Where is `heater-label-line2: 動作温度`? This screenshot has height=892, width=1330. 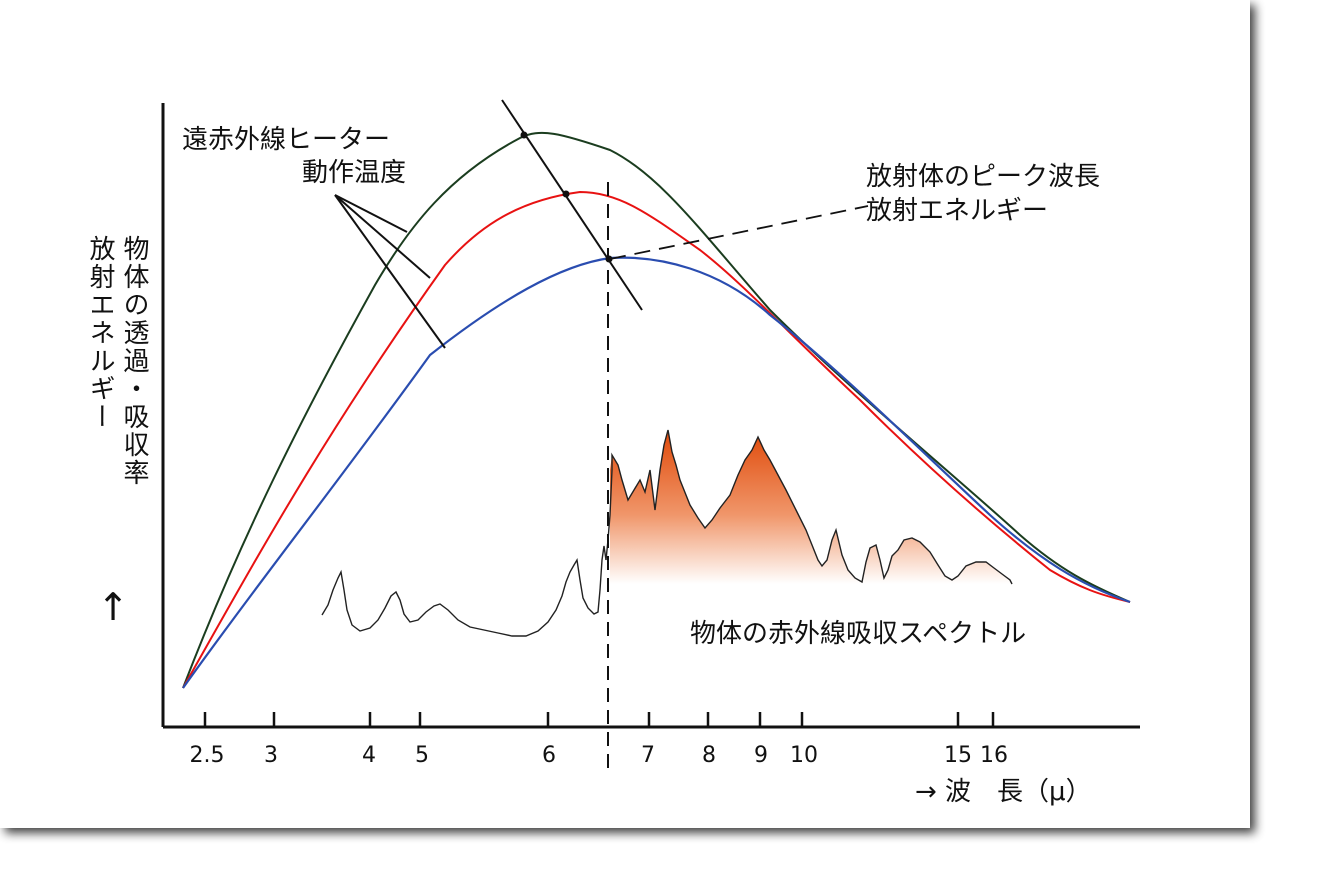 heater-label-line2: 動作温度 is located at coordinates (354, 173).